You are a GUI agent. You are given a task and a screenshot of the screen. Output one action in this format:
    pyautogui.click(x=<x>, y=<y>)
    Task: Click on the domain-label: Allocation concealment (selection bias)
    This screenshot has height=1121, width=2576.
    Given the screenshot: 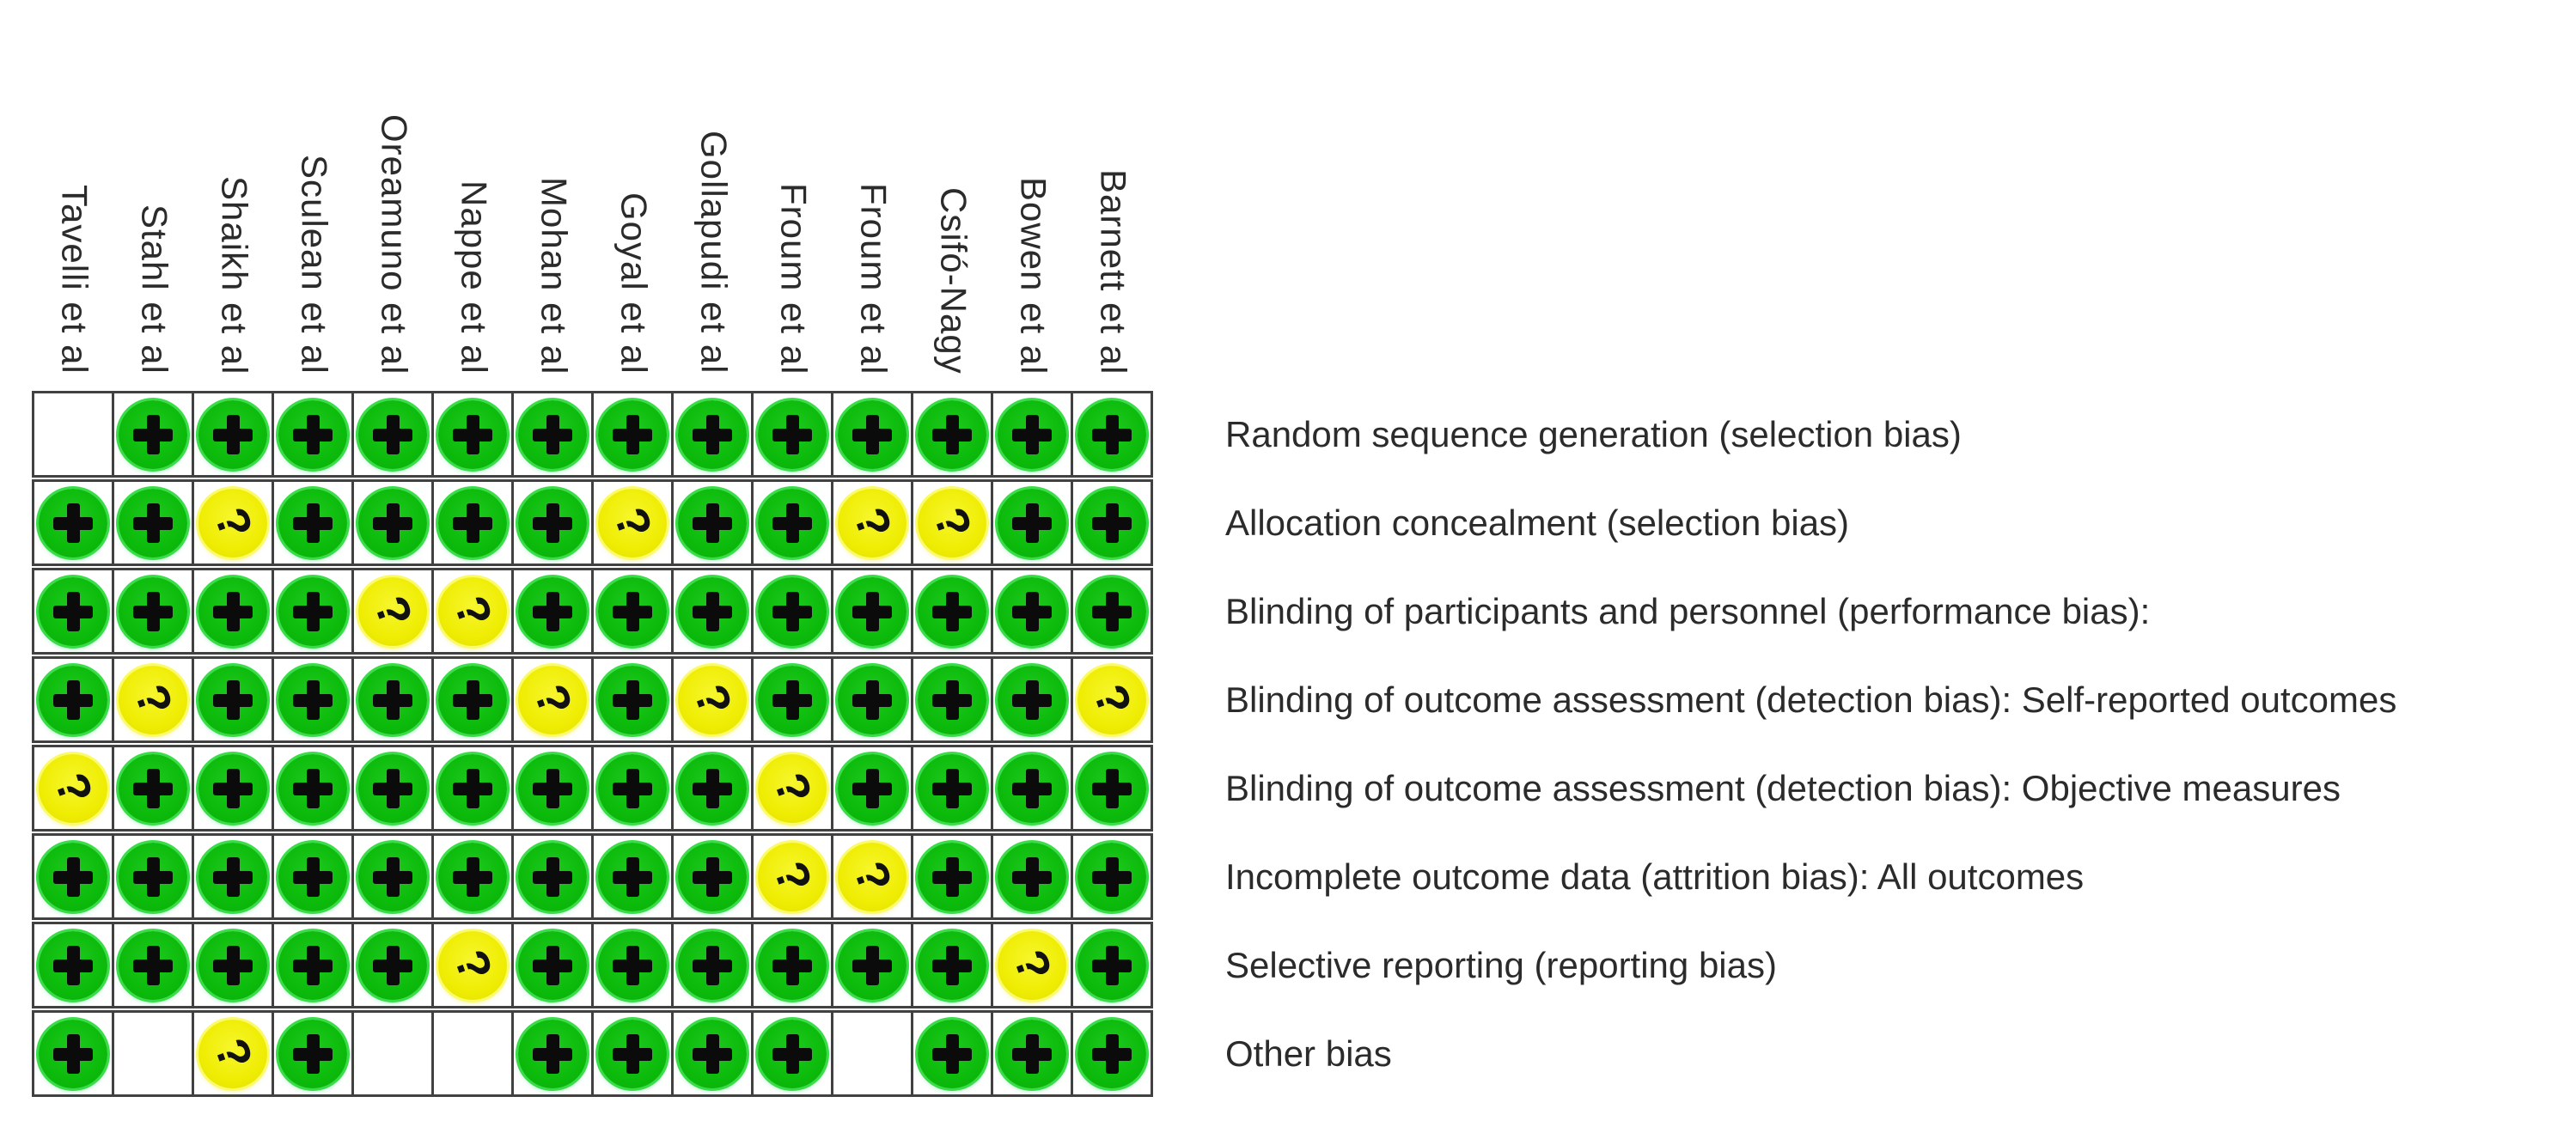 What is the action you would take?
    pyautogui.click(x=1537, y=522)
    